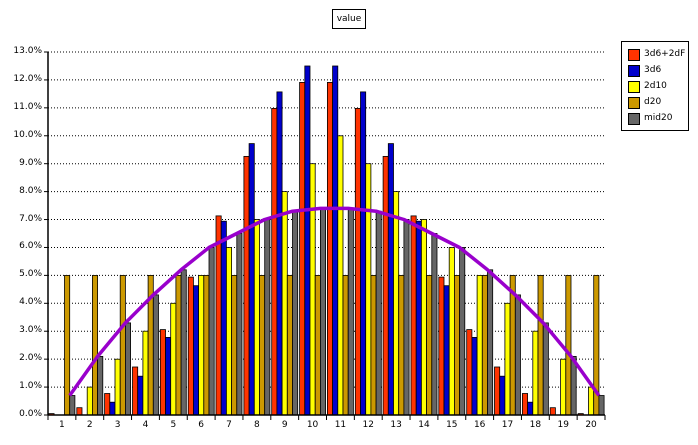 The image size is (698, 445). What do you see at coordinates (201, 425) in the screenshot?
I see `x-tick-label: 6` at bounding box center [201, 425].